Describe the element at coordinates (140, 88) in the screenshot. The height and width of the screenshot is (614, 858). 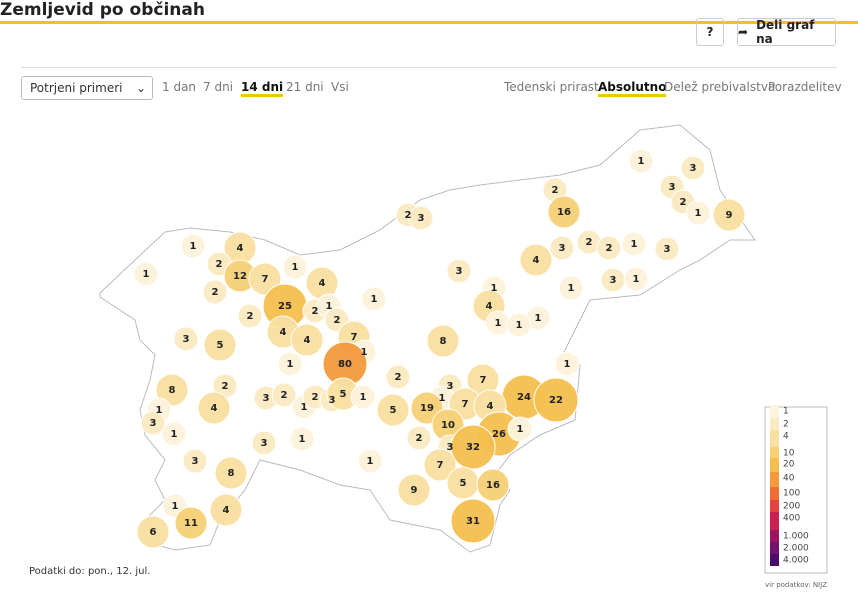
I see `select-arrow: ⌄` at that location.